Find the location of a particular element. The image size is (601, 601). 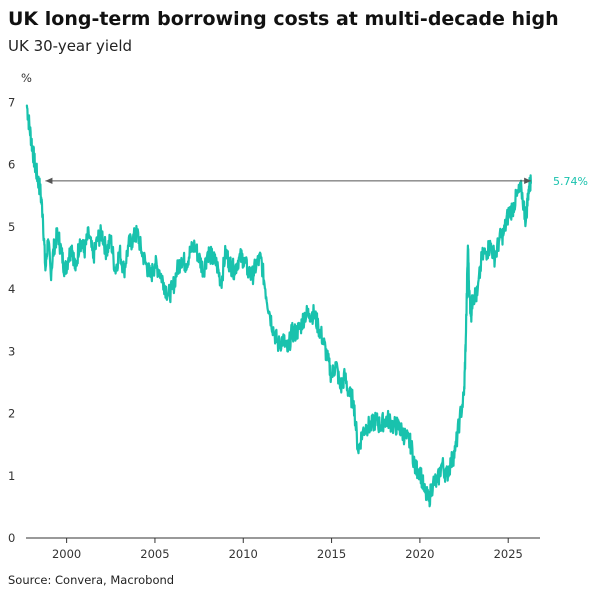

chart-subtitle: UK 30-year yield is located at coordinates (70, 46).